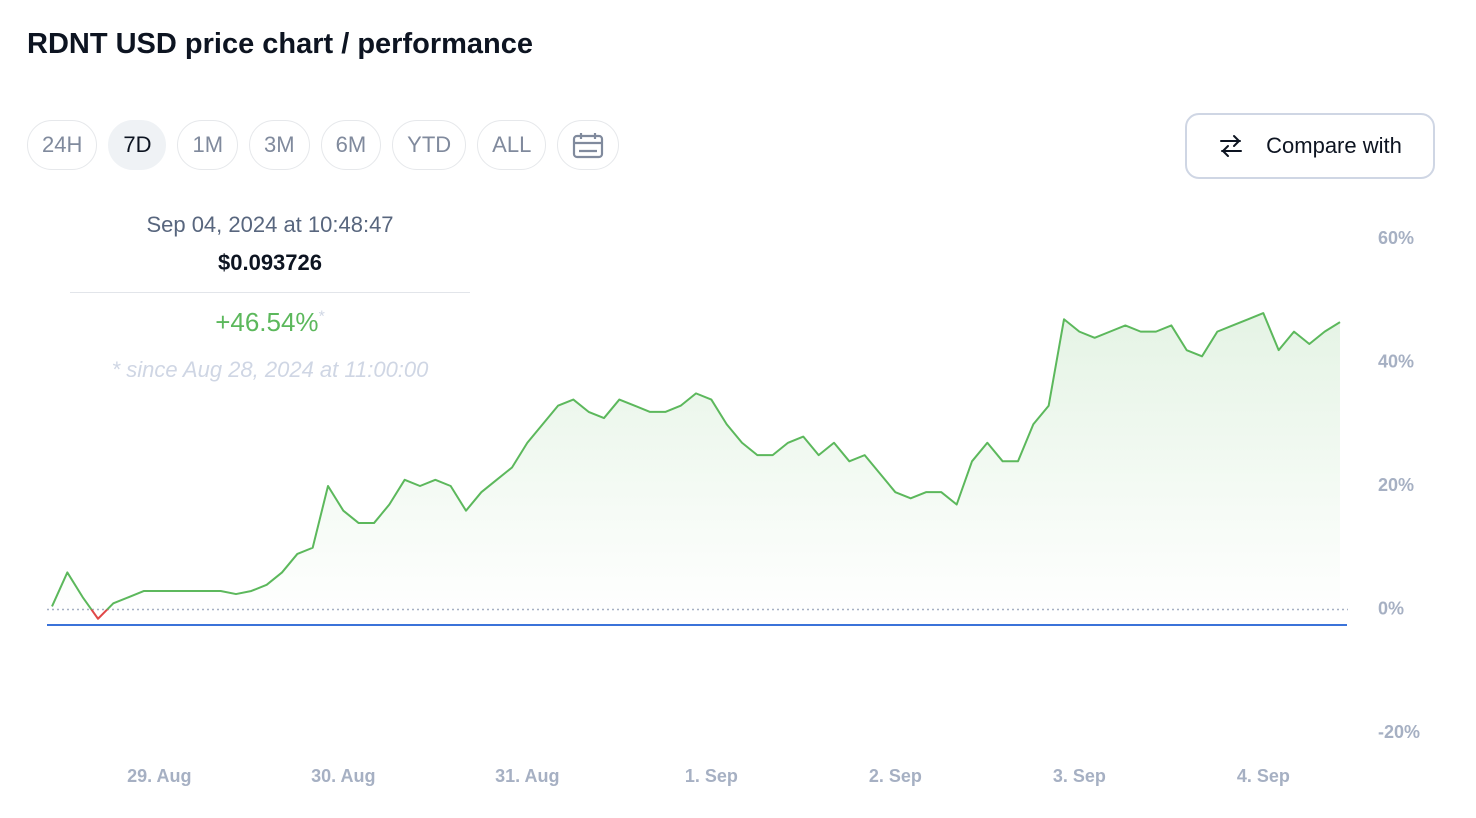 This screenshot has height=818, width=1476. I want to click on swap-icon, so click(1231, 146).